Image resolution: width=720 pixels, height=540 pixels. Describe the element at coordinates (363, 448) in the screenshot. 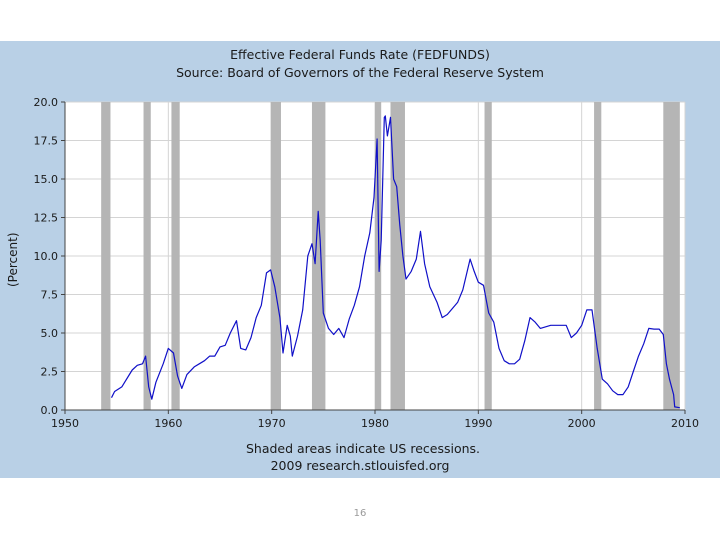

I see `recession-note: Shaded areas indicate US recessions.` at that location.